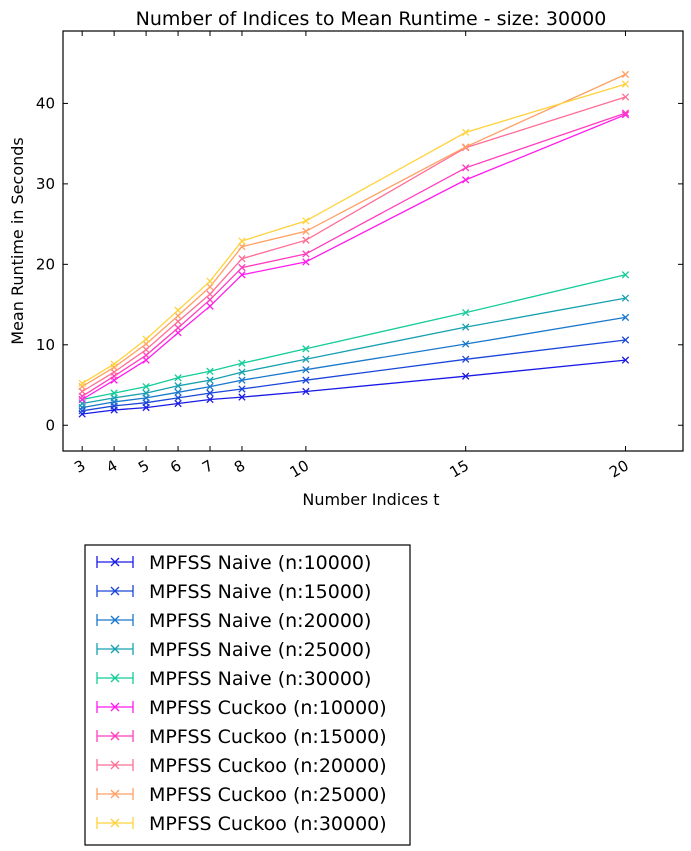 The image size is (691, 851). I want to click on y-tick-label: 40, so click(45, 103).